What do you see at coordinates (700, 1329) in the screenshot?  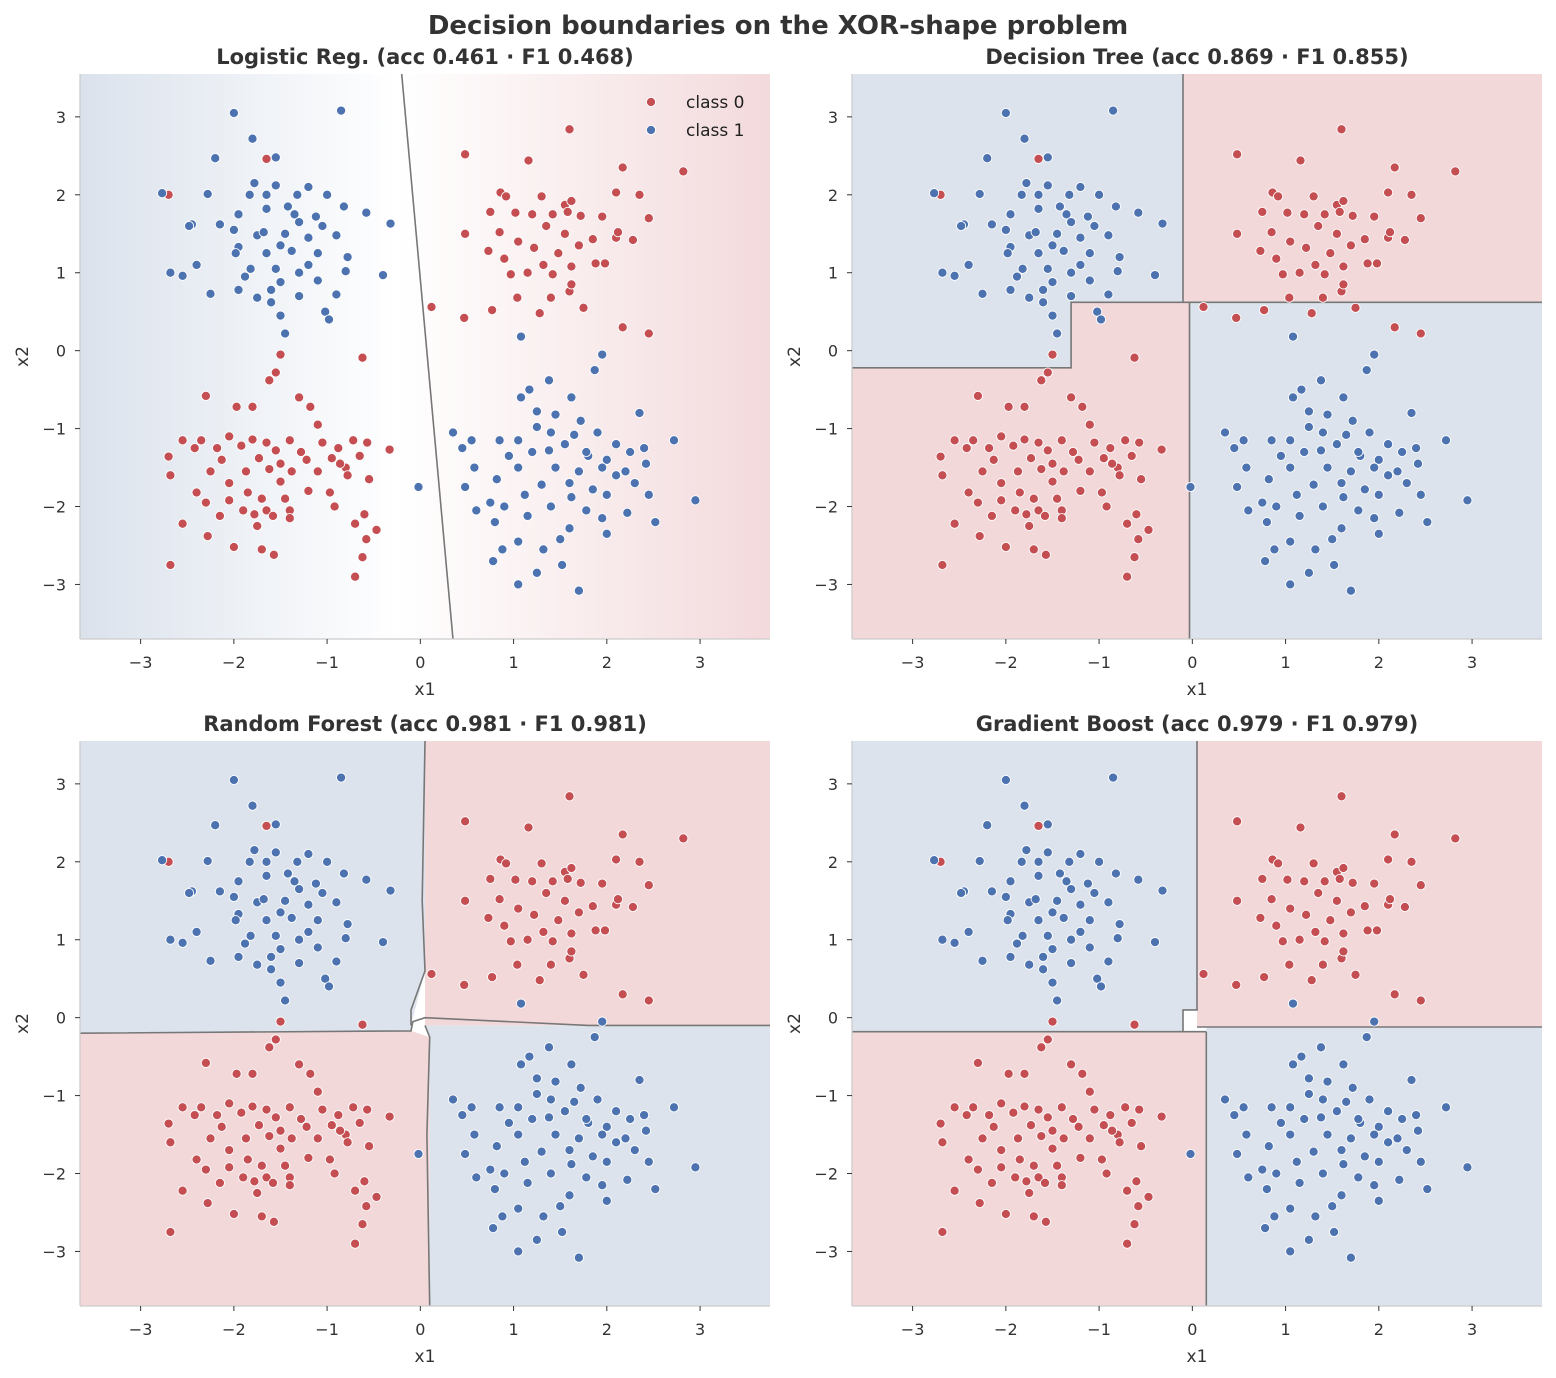 I see `x-tick-label: 3` at bounding box center [700, 1329].